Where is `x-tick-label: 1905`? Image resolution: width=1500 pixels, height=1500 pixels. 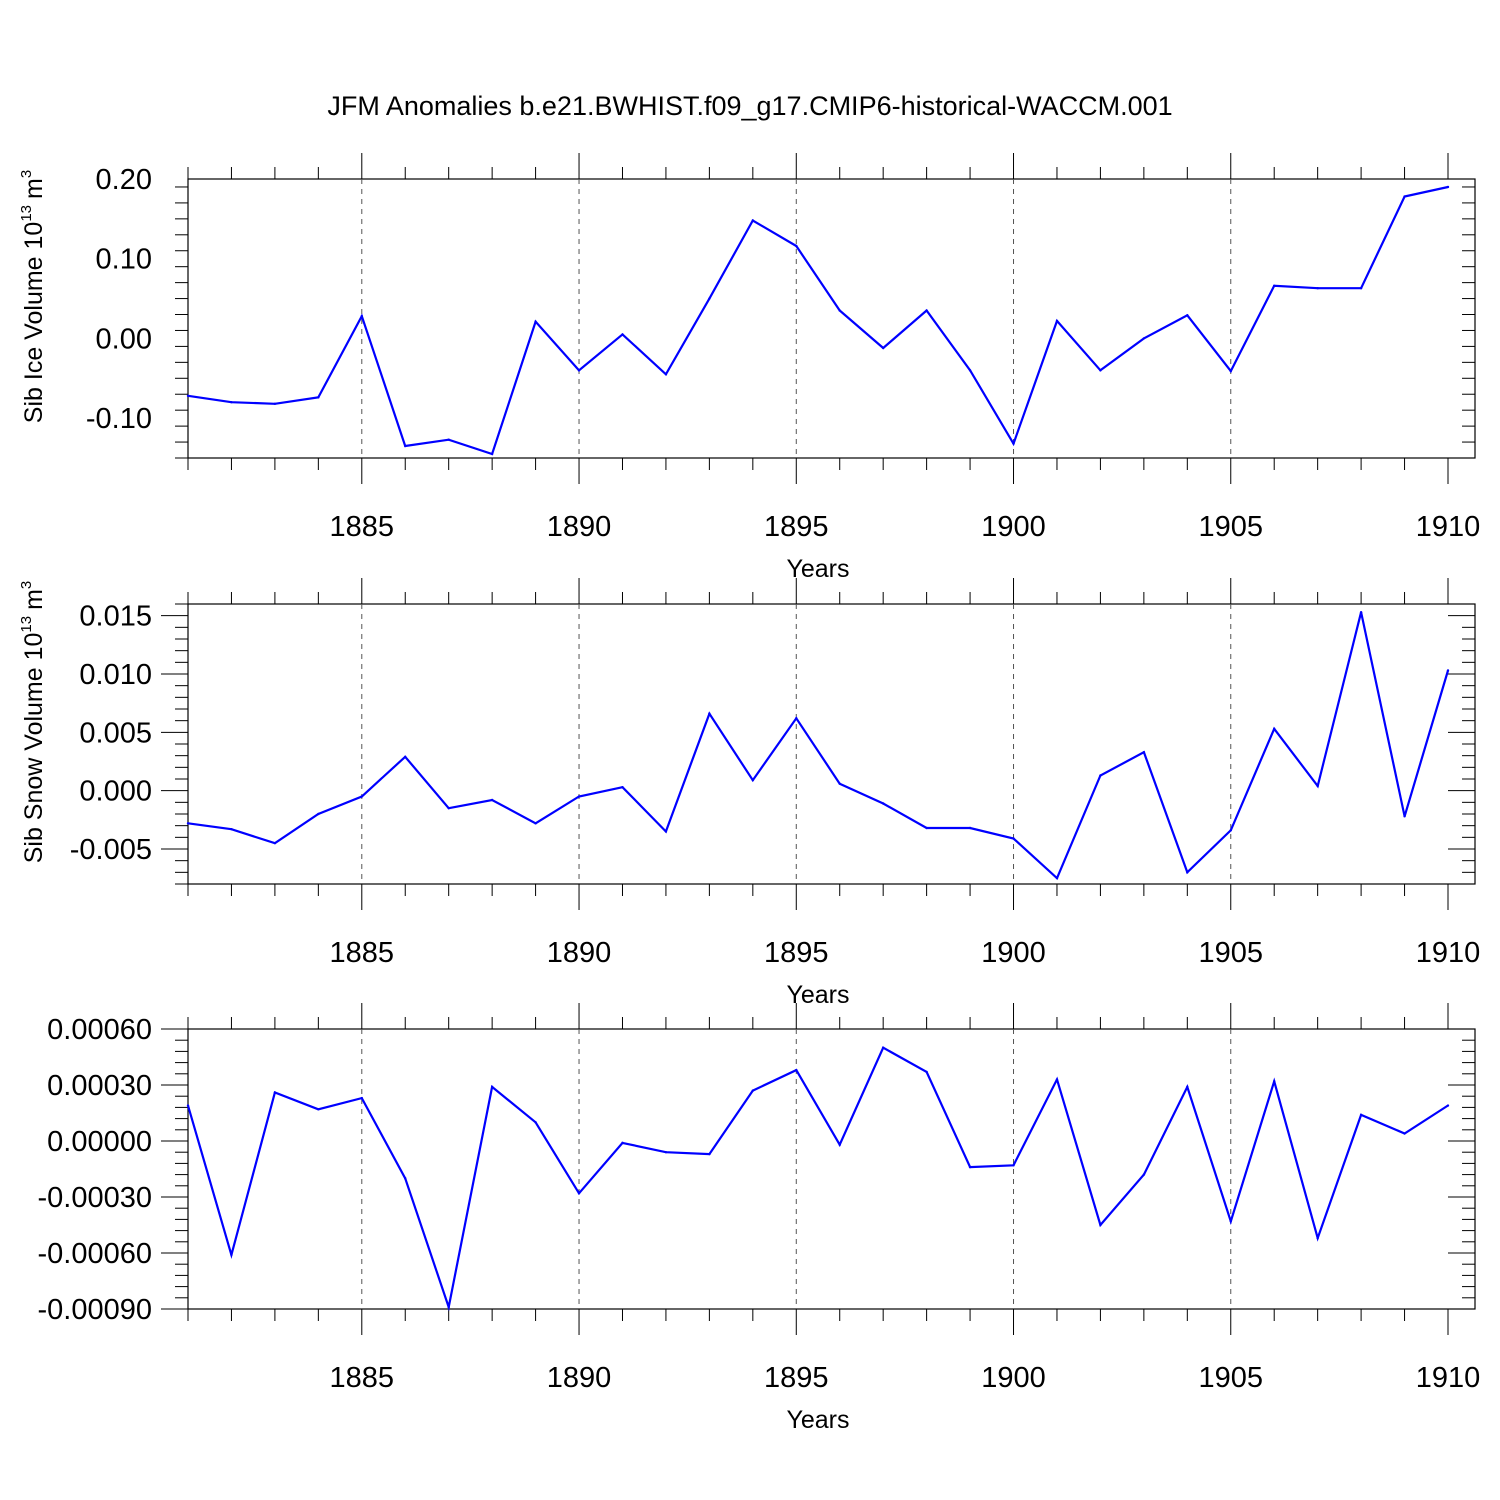 x-tick-label: 1905 is located at coordinates (1231, 953).